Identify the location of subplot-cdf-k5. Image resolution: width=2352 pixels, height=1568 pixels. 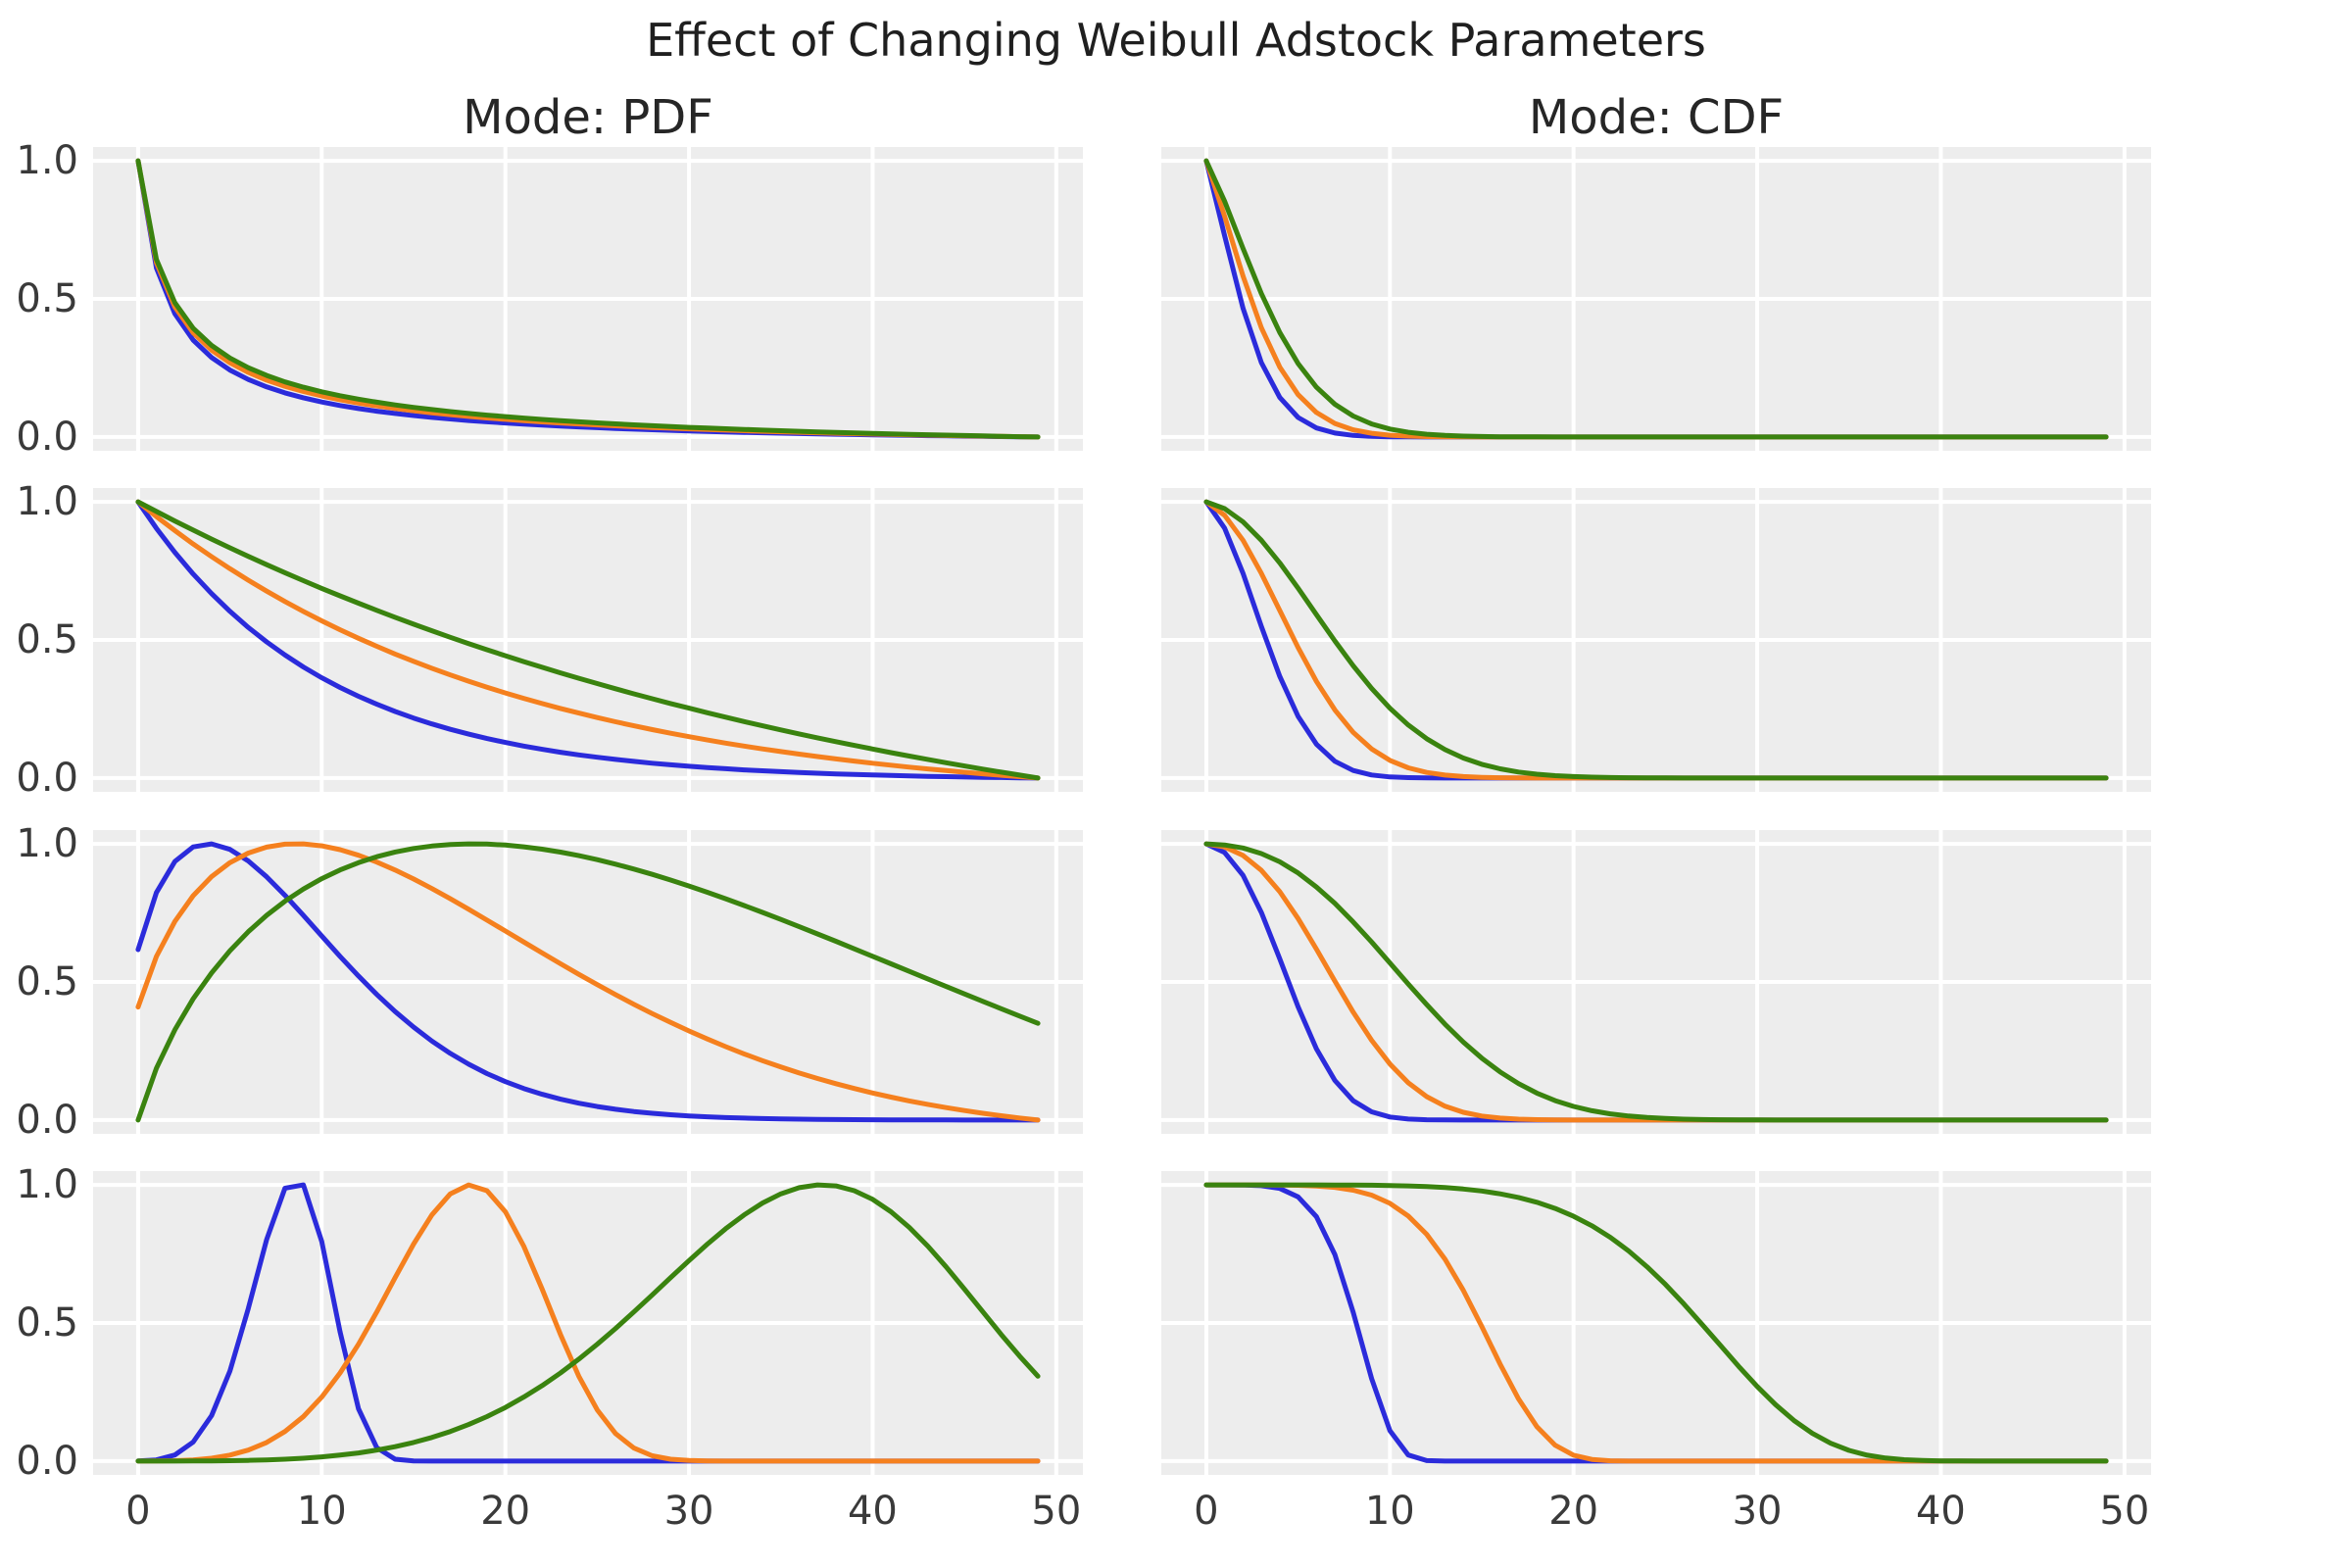
(1656, 1323).